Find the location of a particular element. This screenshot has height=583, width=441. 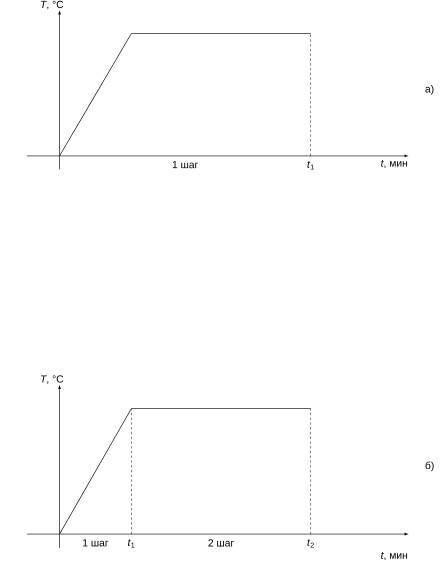

text: б) is located at coordinates (429, 466).